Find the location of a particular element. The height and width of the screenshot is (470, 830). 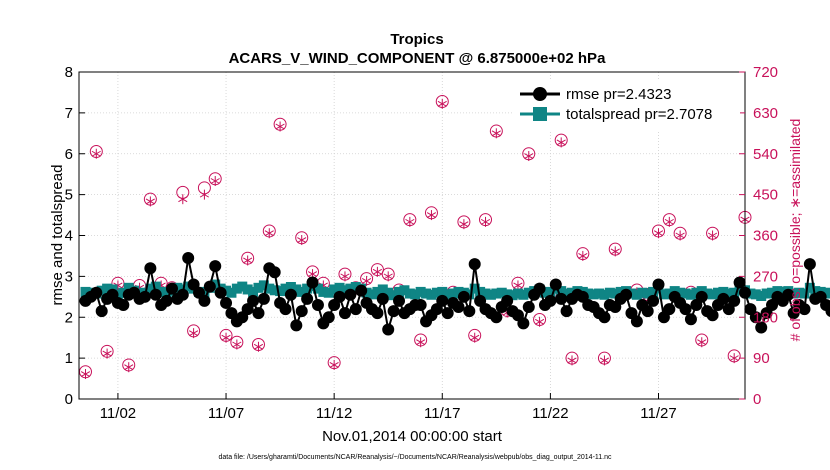

y-right-tick-label: 0 is located at coordinates (757, 399).